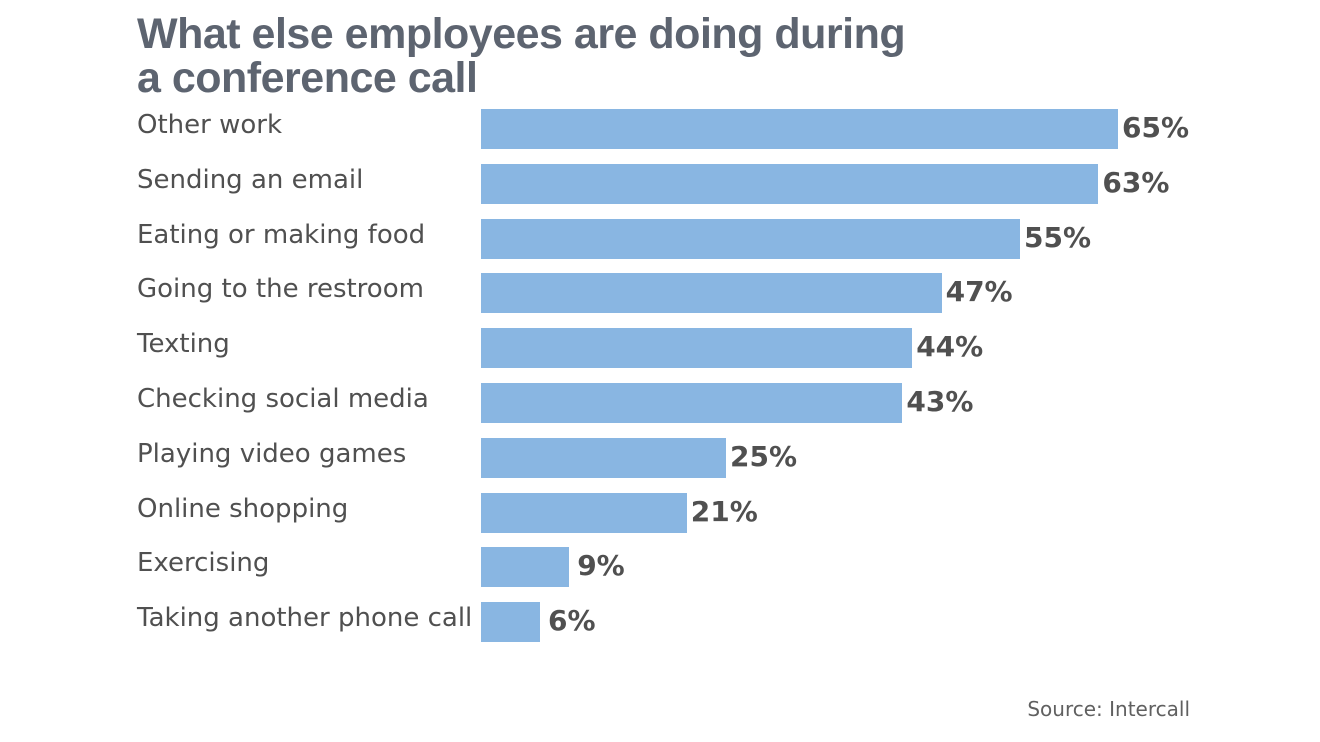 This screenshot has width=1320, height=742. Describe the element at coordinates (1058, 237) in the screenshot. I see `value-label: 55%` at that location.